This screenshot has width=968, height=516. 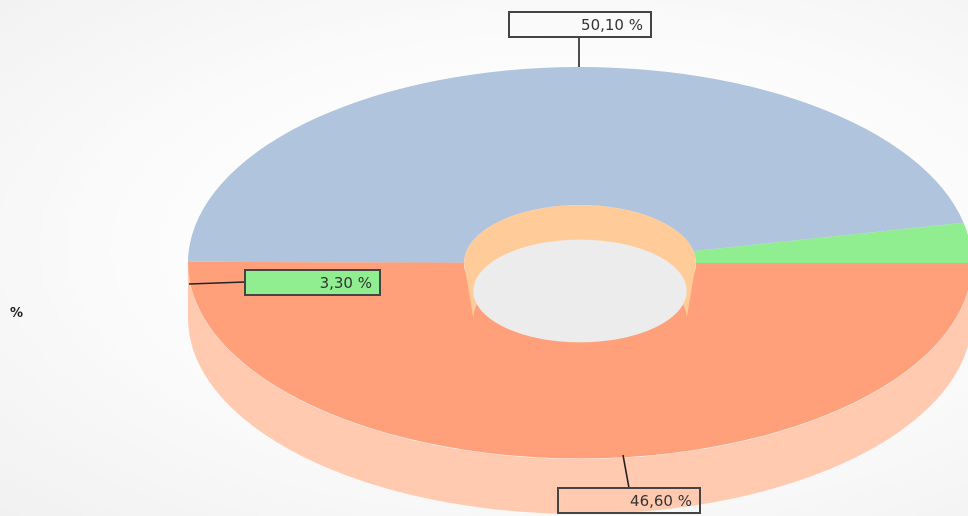 I want to click on slice-top, so click(x=830, y=242).